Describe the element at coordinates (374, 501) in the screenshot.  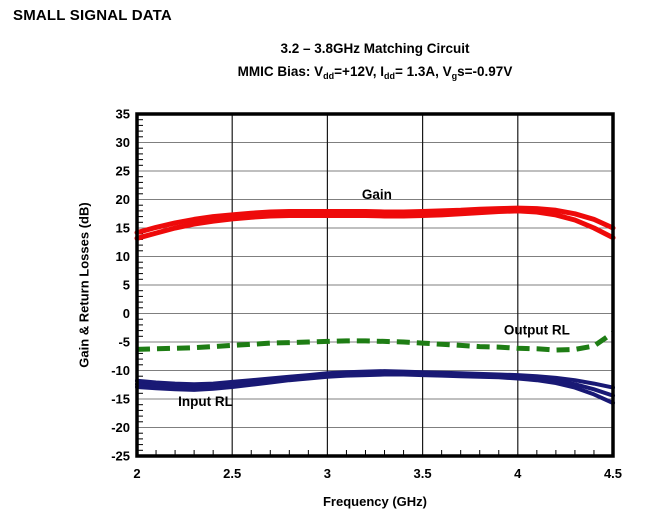
I see `x-axis-title: Frequency (GHz)` at that location.